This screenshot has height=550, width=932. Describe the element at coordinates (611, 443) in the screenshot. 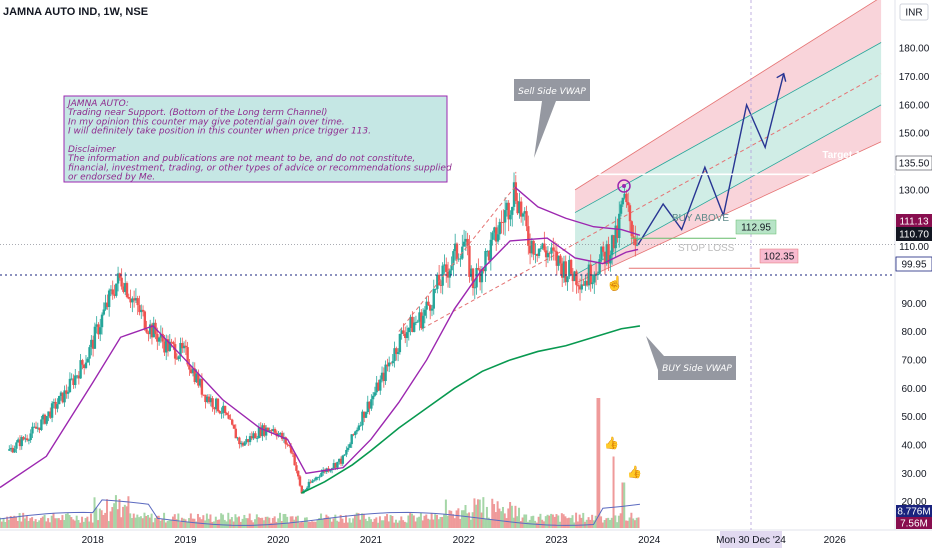

I see `thumbs-up-icon: 👍` at that location.